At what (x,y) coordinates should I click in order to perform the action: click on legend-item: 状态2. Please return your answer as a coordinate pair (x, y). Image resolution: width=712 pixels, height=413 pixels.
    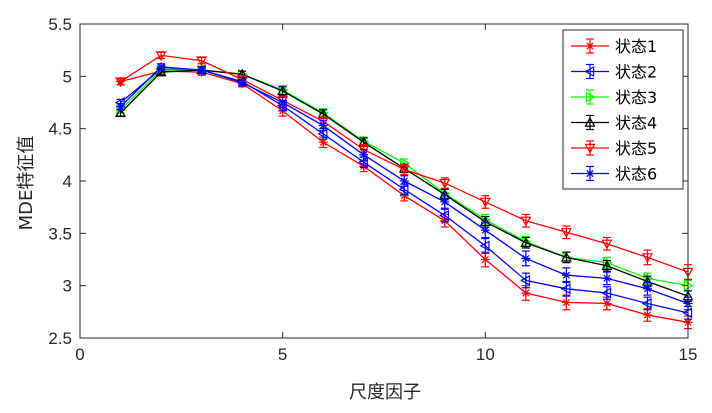
    Looking at the image, I should click on (614, 72).